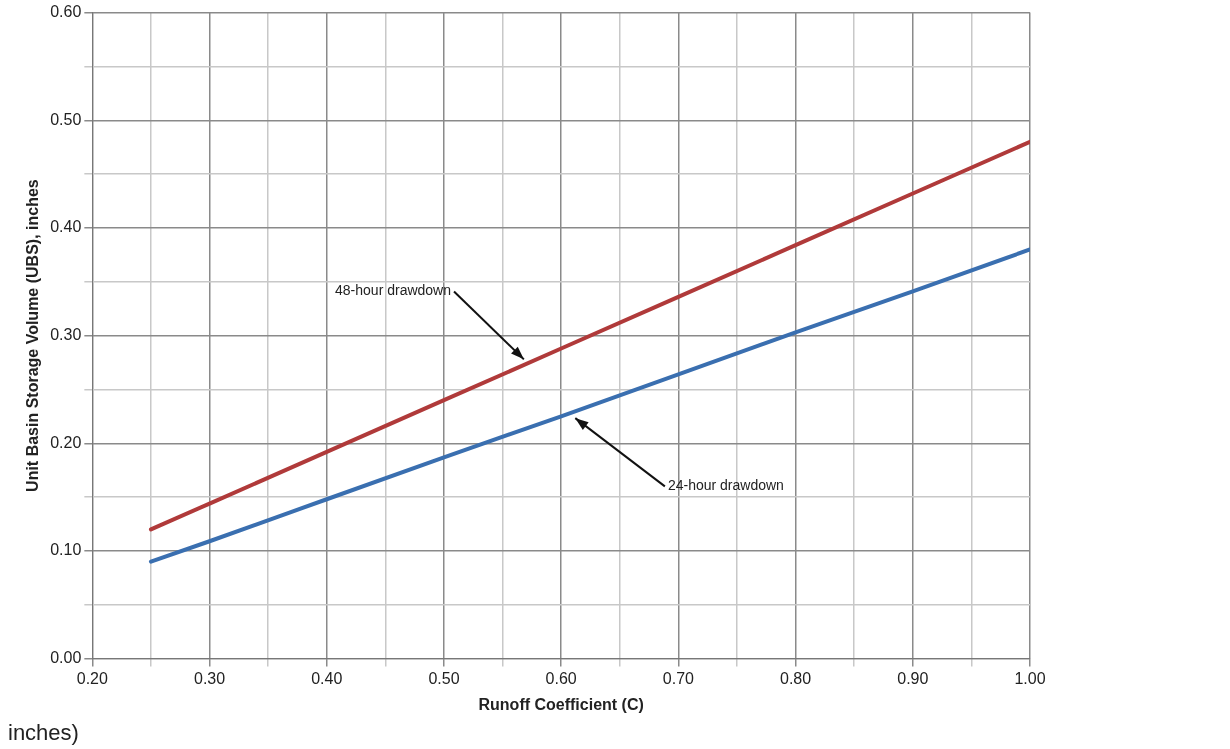  Describe the element at coordinates (92, 678) in the screenshot. I see `x-tick-label: 0.20` at that location.